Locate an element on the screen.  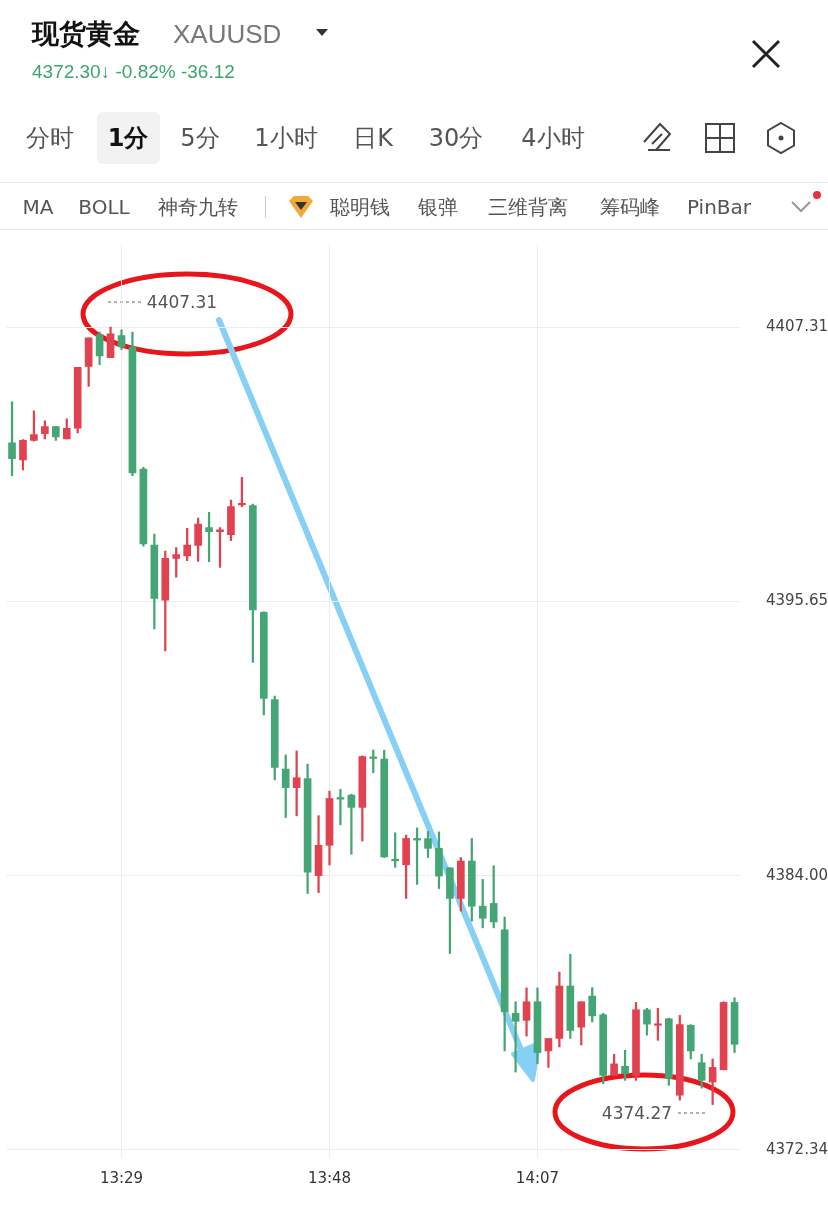
text: 三维背离 is located at coordinates (528, 207).